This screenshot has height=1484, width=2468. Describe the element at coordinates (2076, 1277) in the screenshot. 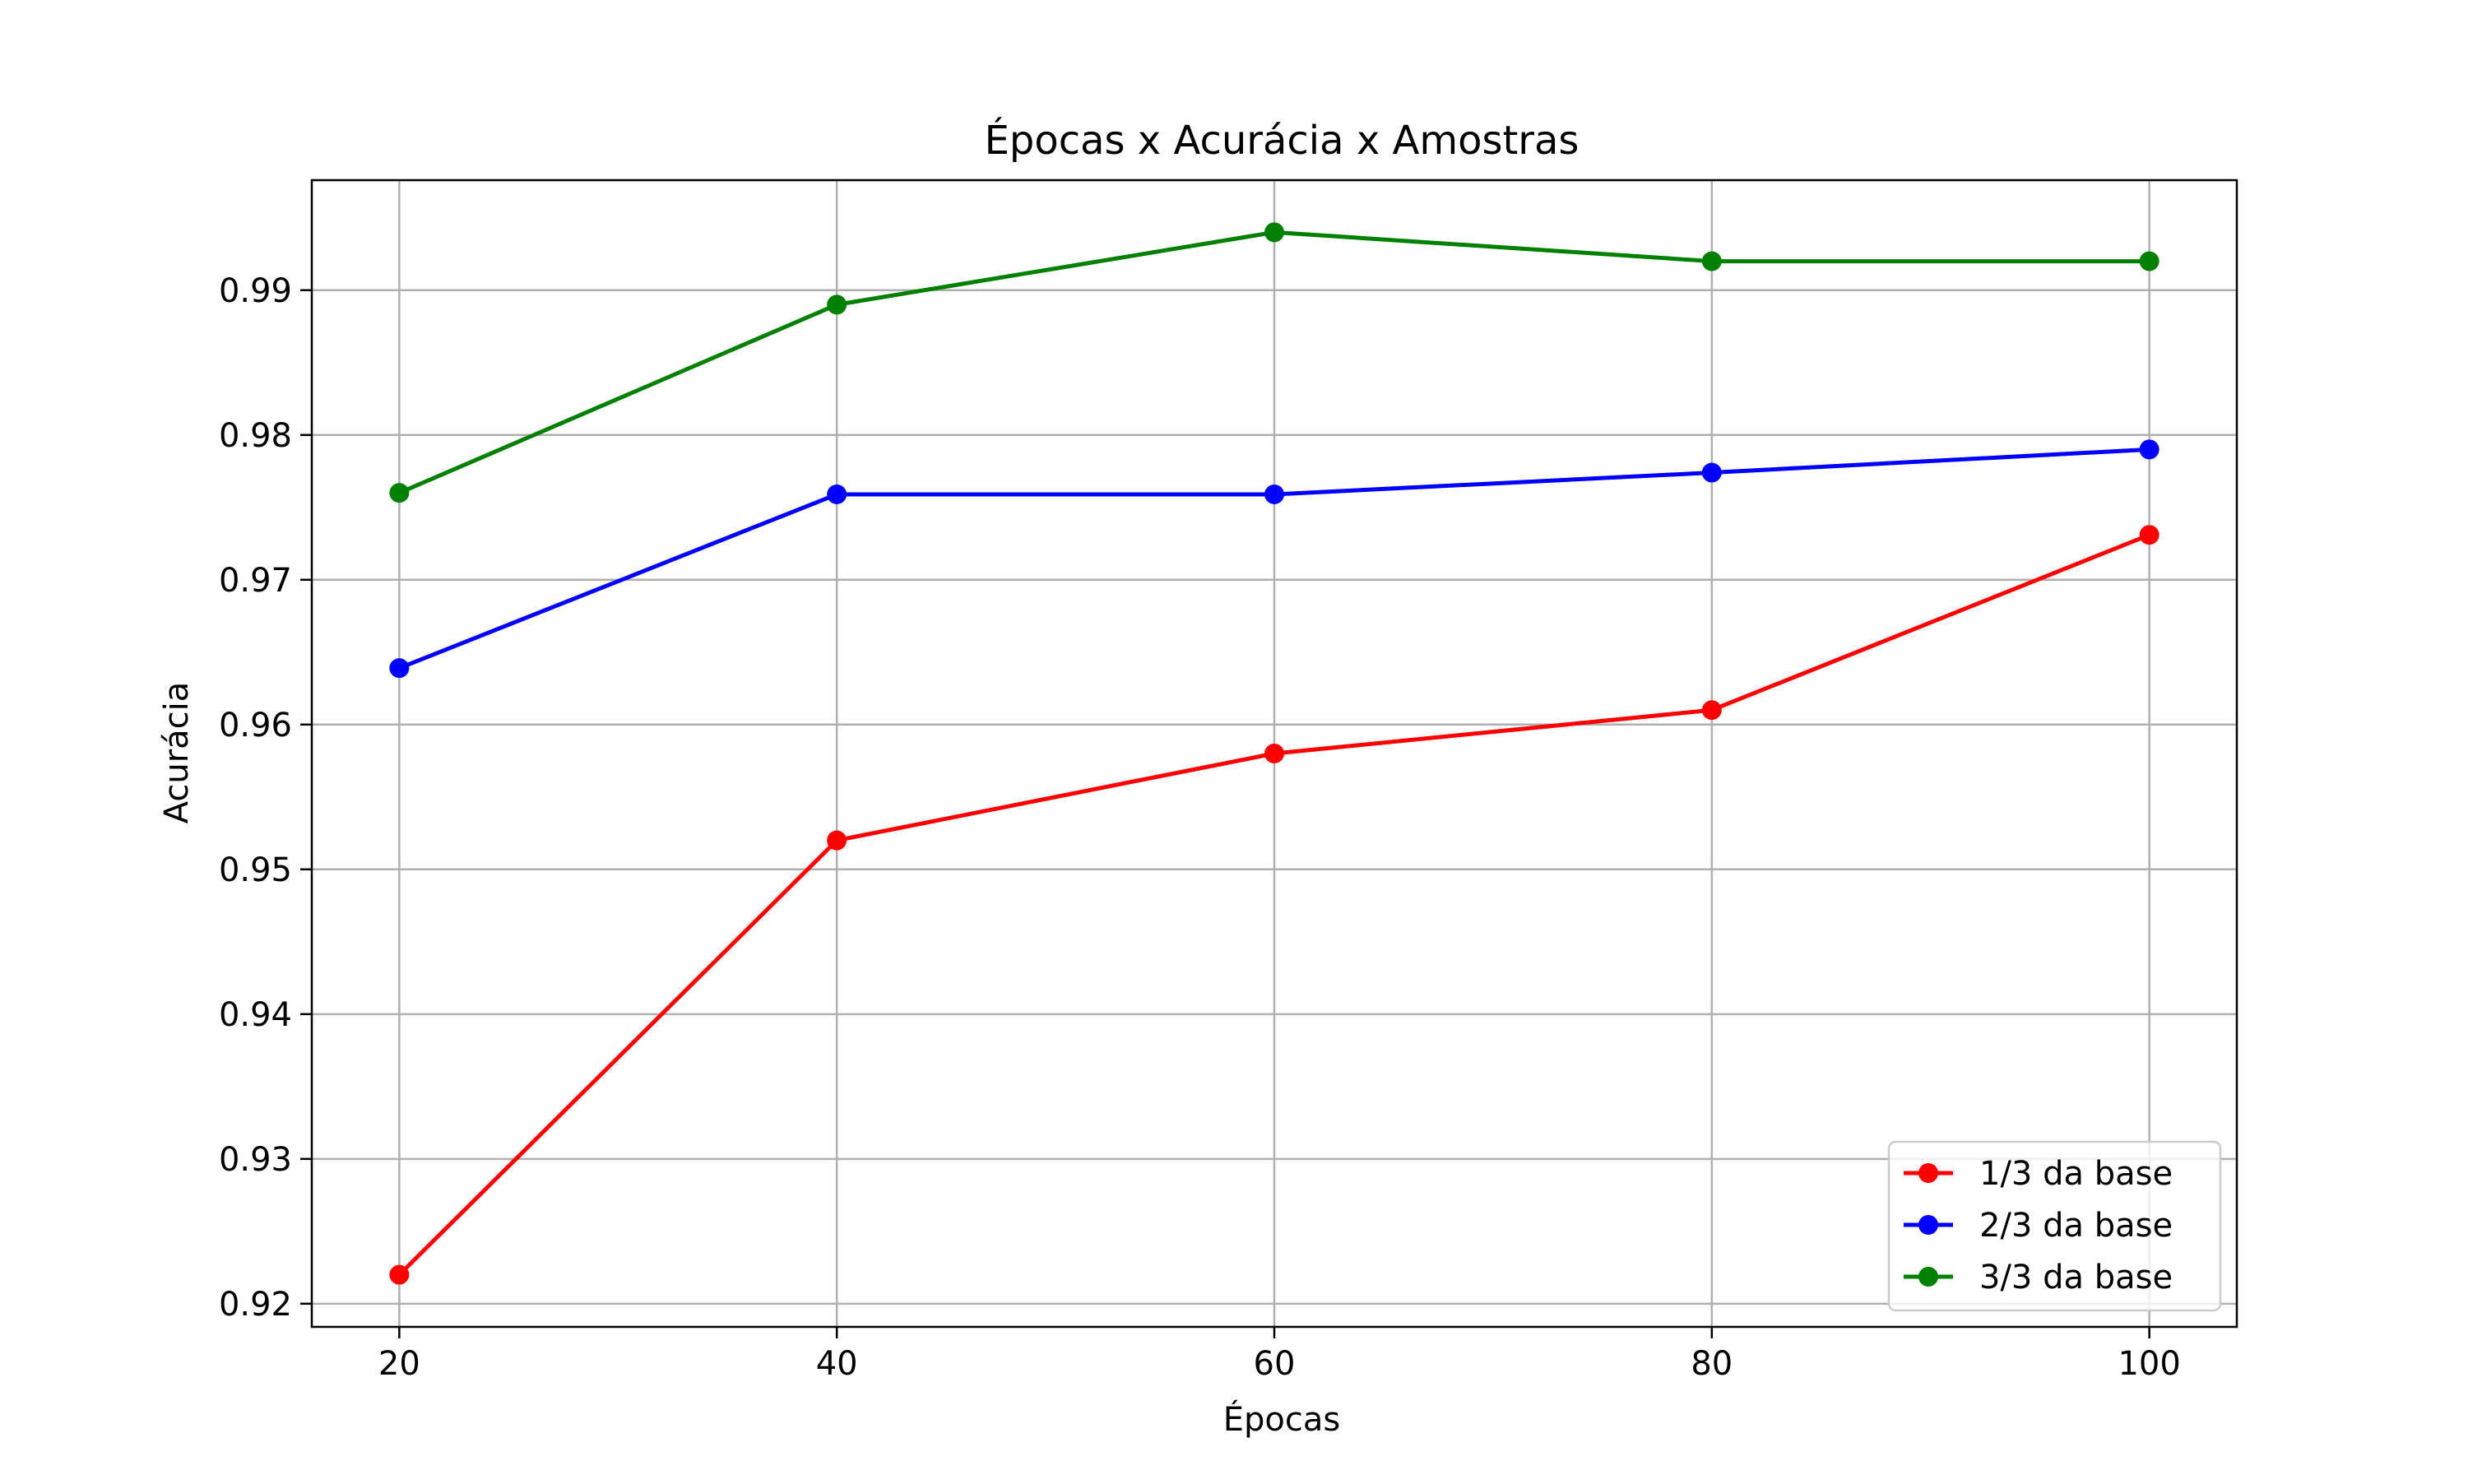

I see `legend-label: 3/3 da base` at that location.